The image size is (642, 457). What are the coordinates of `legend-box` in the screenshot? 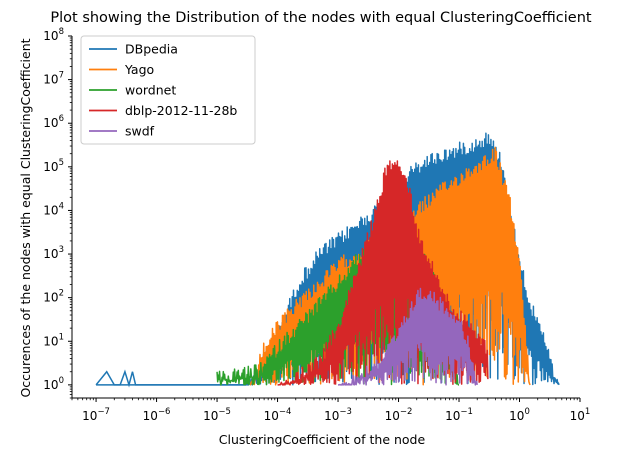 It's located at (168, 90).